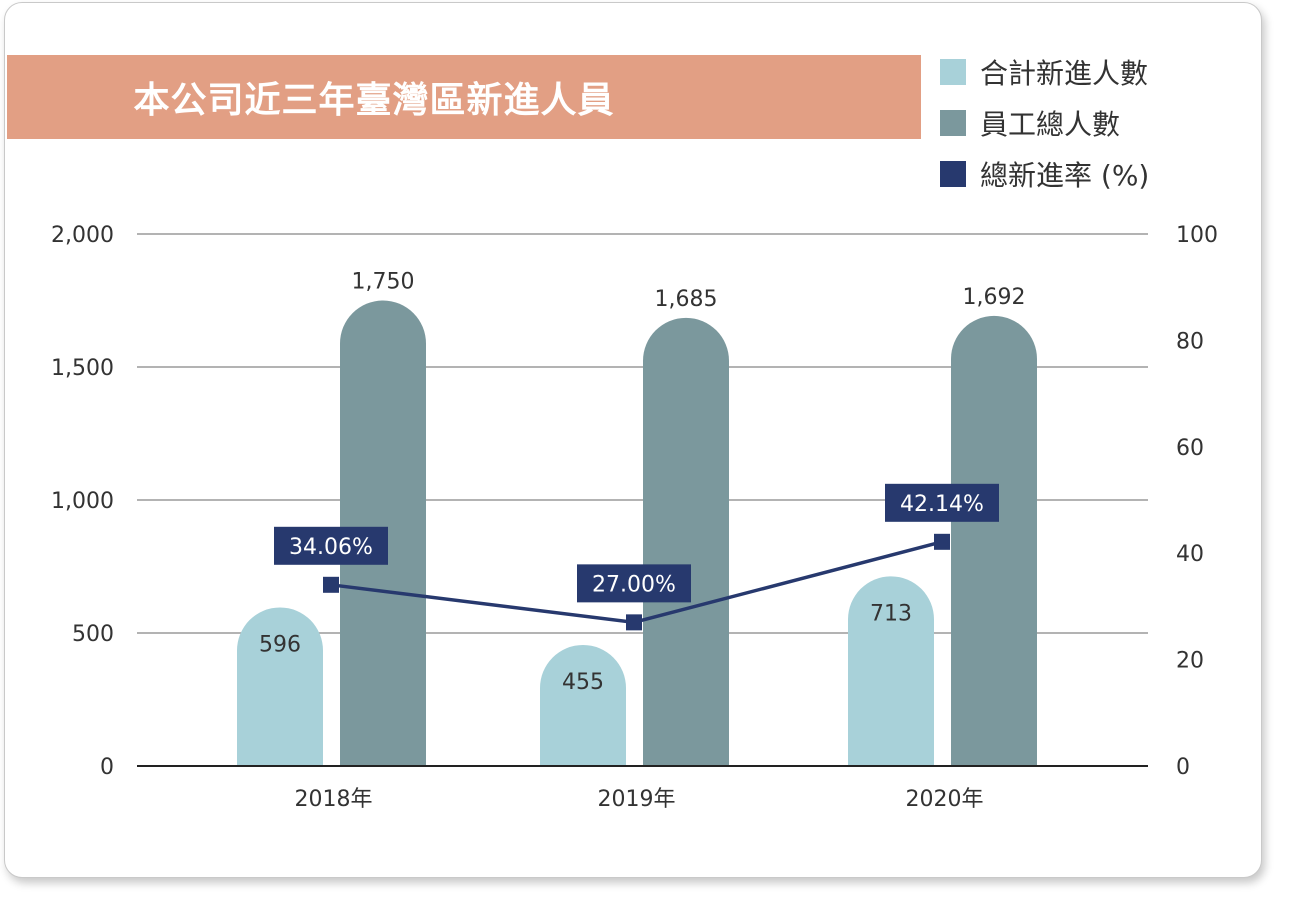 The width and height of the screenshot is (1298, 913). Describe the element at coordinates (383, 282) in the screenshot. I see `data-label-total-employees: 1,750` at that location.